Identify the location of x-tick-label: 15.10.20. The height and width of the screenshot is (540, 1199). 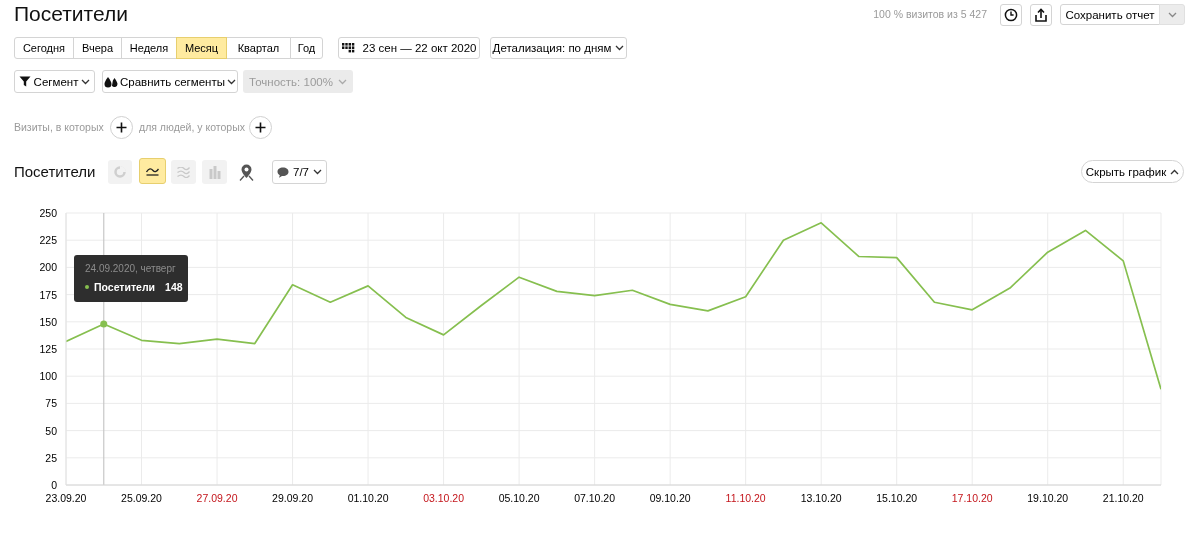
(897, 498).